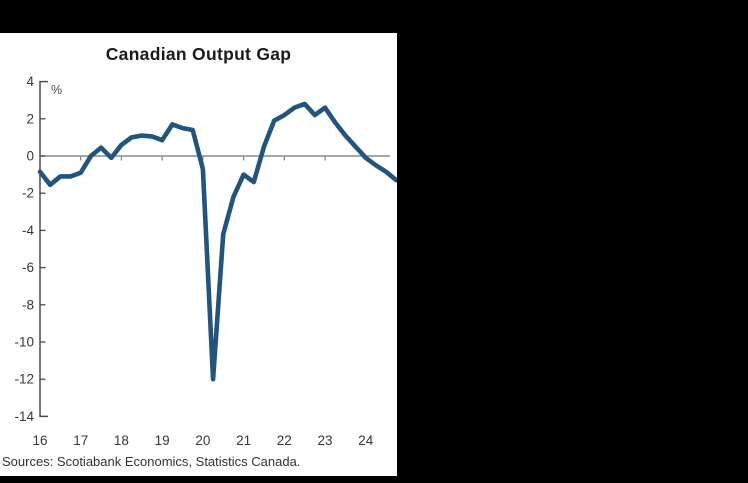  What do you see at coordinates (28, 267) in the screenshot?
I see `y-tick-label: -6` at bounding box center [28, 267].